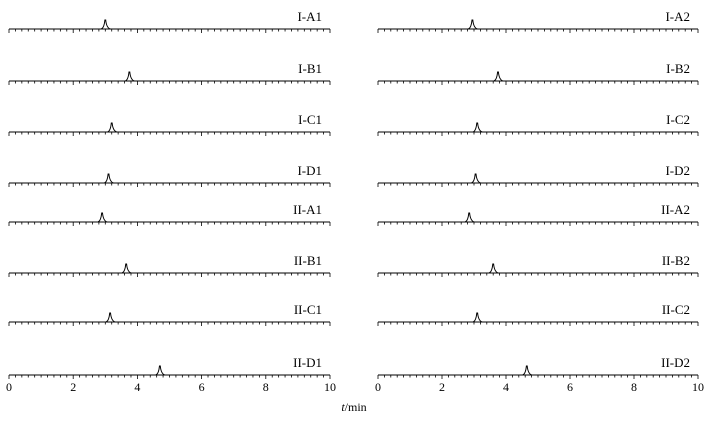 The height and width of the screenshot is (421, 719). I want to click on trace-label-II-D1: II-D1, so click(307, 362).